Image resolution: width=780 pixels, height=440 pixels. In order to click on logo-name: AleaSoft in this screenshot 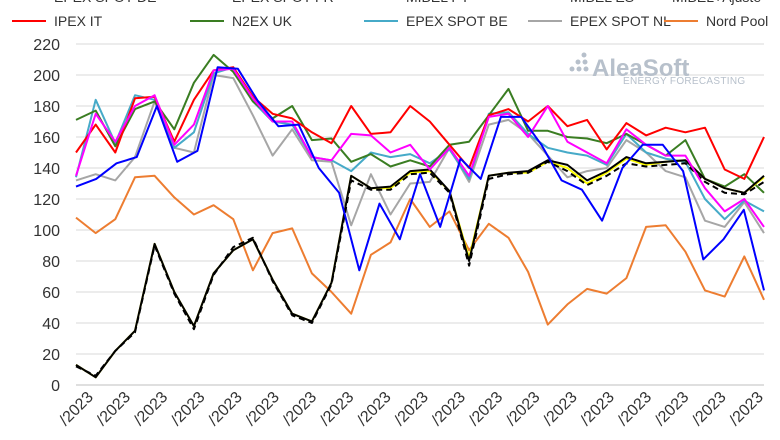, I will do `click(640, 68)`.